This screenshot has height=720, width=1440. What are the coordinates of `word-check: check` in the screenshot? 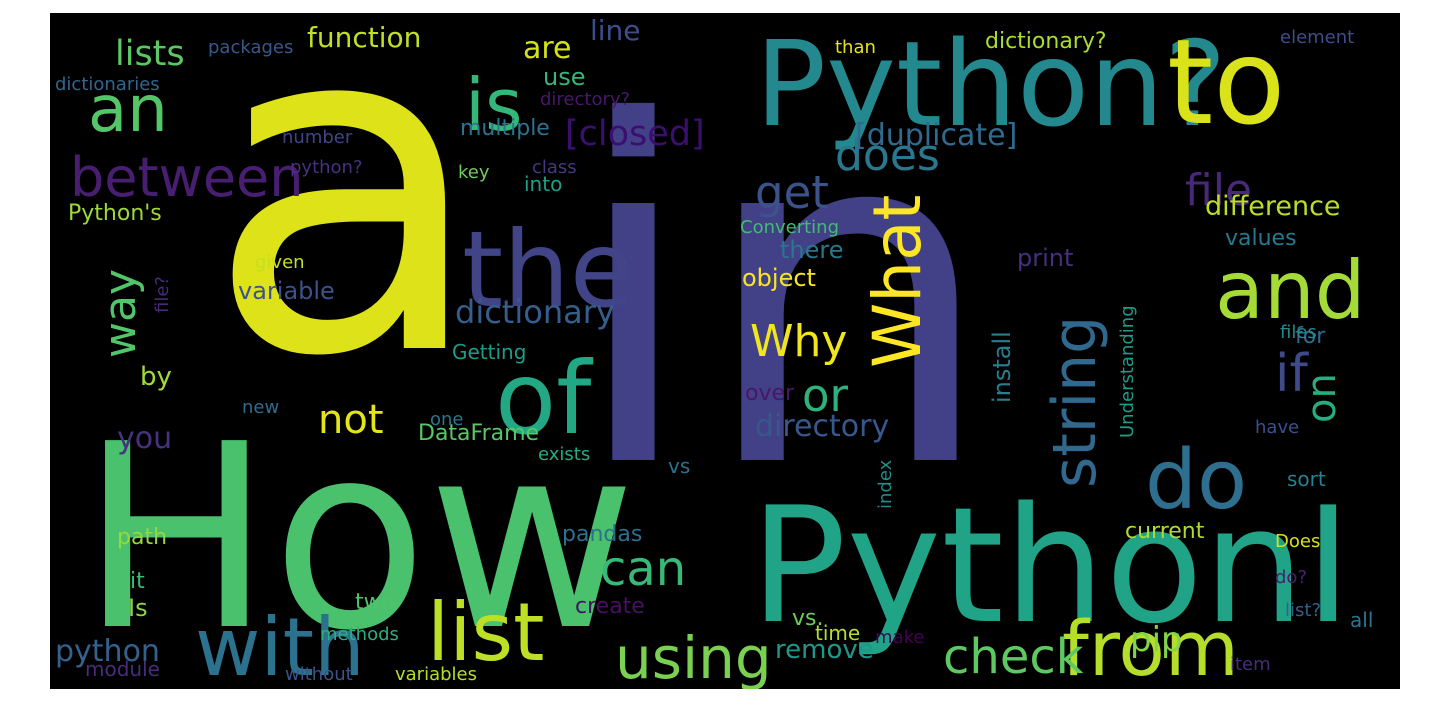 It's located at (1013, 657).